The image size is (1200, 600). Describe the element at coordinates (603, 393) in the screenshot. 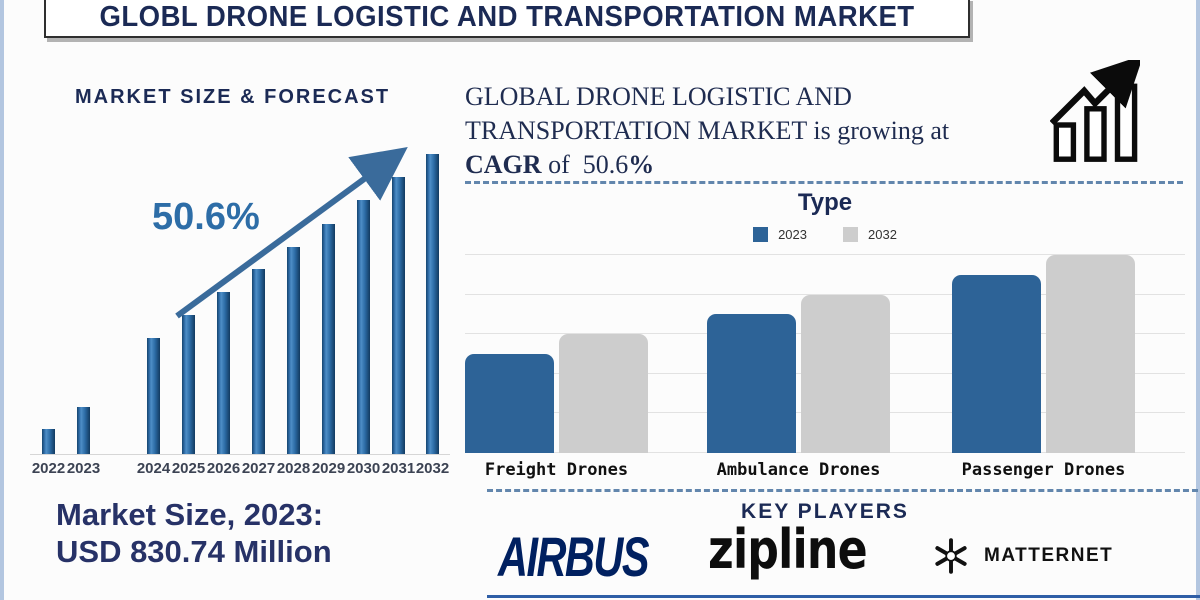

I see `type-bar-freight-drones-2032` at that location.